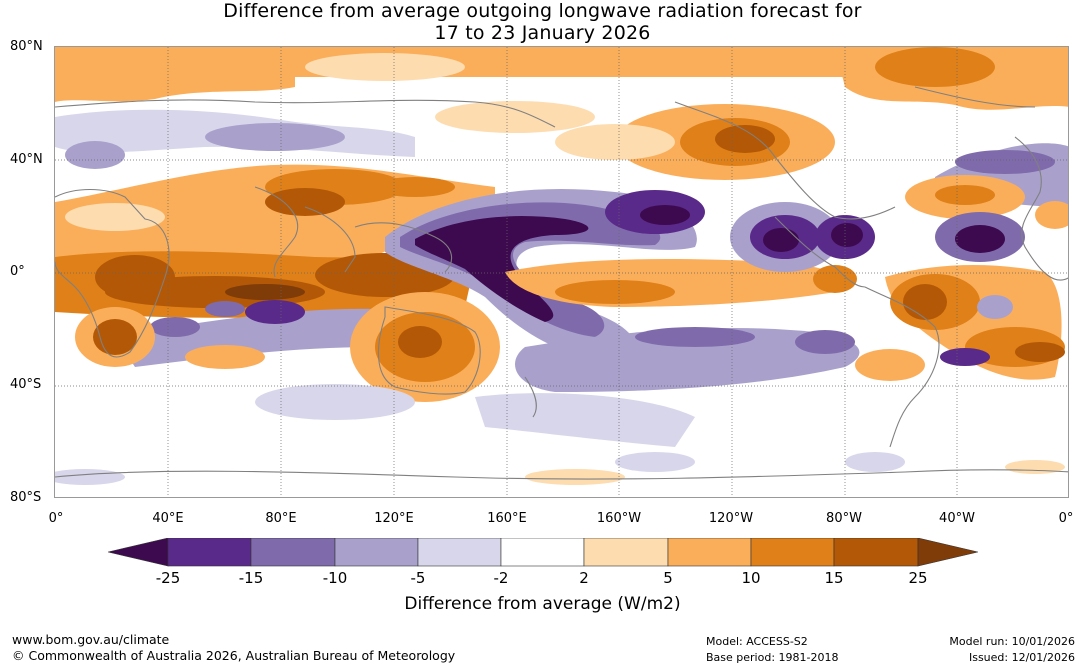  What do you see at coordinates (557, 387) in the screenshot?
I see `spcz-negative-band` at bounding box center [557, 387].